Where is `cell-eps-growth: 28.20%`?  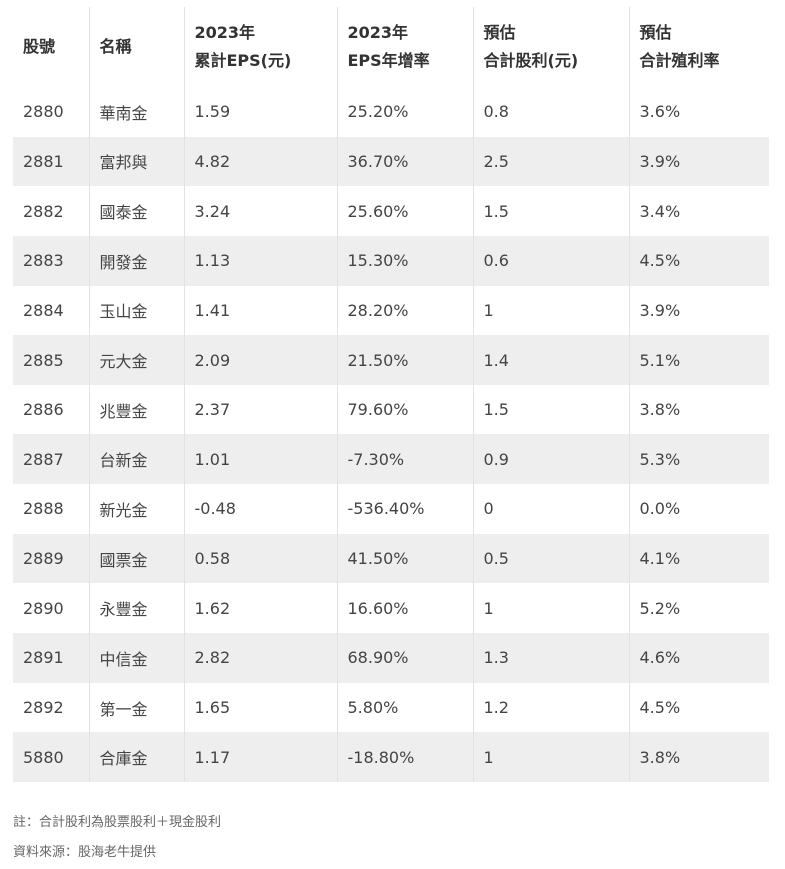
cell-eps-growth: 28.20% is located at coordinates (405, 310).